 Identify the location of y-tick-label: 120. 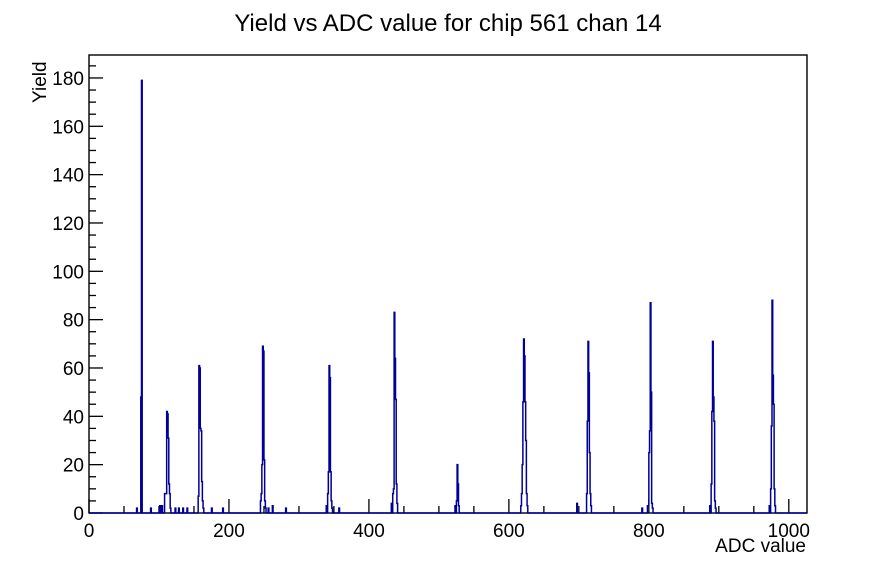
(68, 224).